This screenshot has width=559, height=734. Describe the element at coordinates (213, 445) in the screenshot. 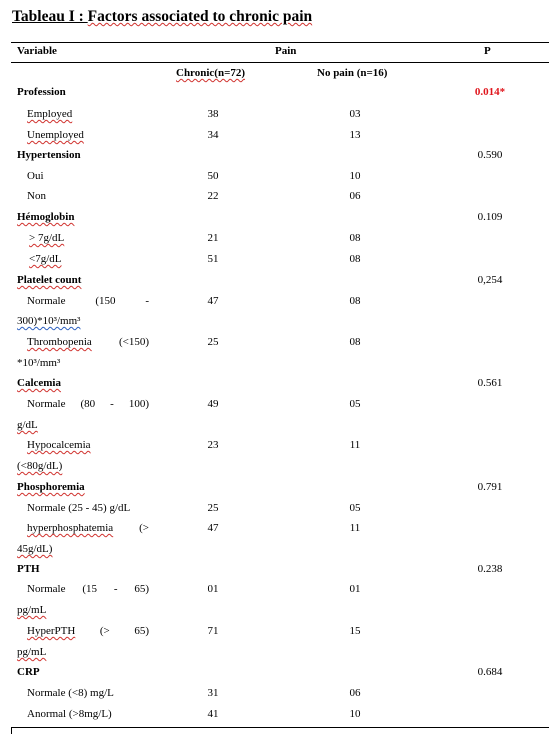

I see `chronic-value: 23` at that location.